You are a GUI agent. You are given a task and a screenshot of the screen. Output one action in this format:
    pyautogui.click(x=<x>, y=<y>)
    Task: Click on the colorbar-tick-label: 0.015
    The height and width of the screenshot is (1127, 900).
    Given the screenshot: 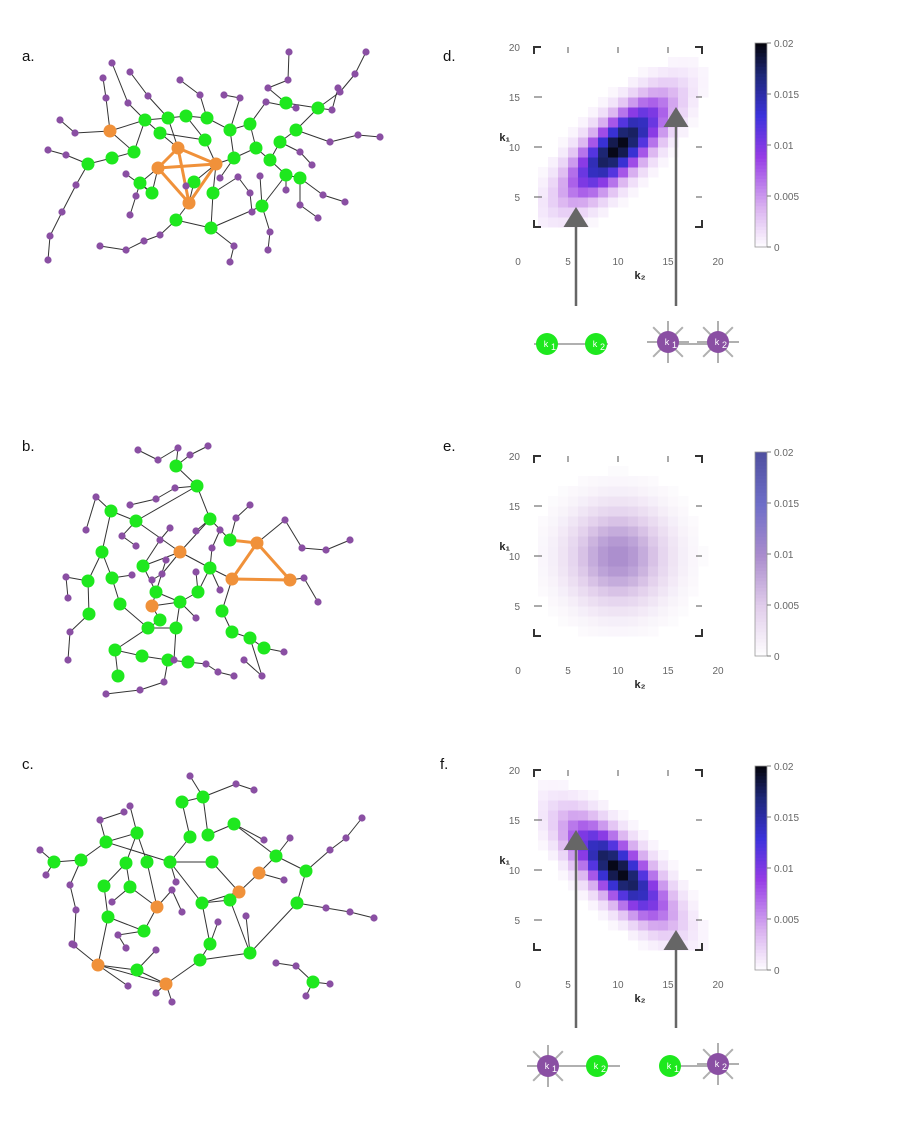 What is the action you would take?
    pyautogui.click(x=786, y=818)
    